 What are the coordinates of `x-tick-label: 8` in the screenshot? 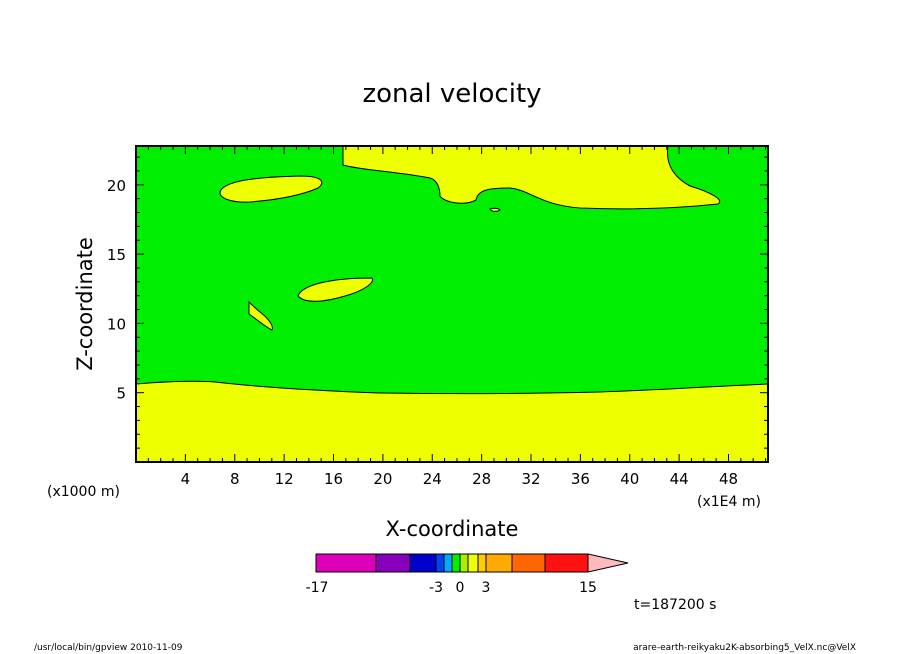 It's located at (235, 479).